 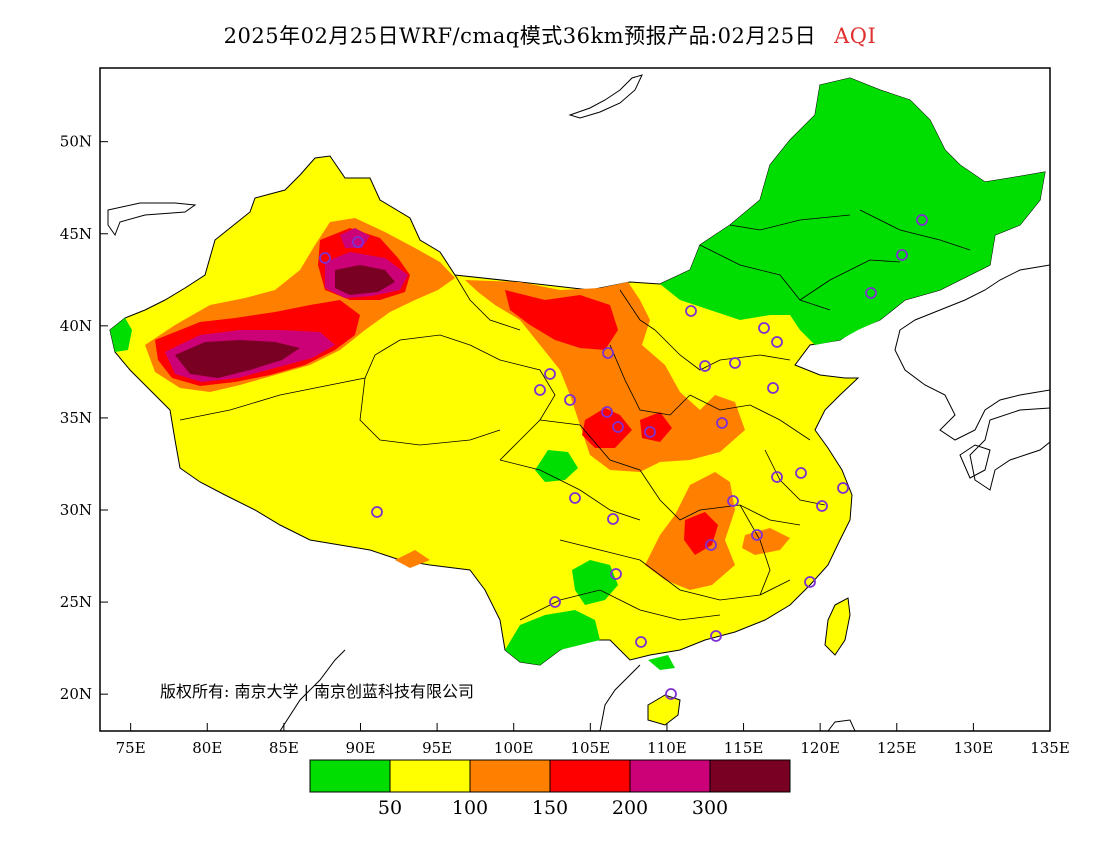 I want to click on lon-tick-label: 75E, so click(x=131, y=748).